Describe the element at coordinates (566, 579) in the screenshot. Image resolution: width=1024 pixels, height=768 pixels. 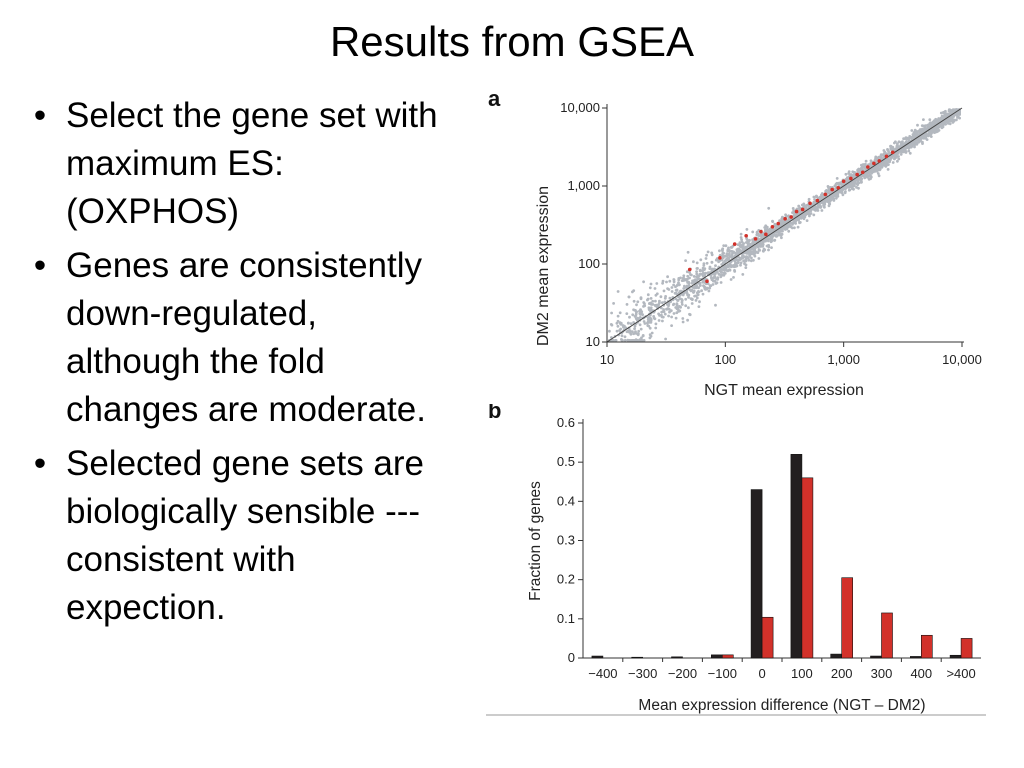
I see `bar-y-tick-label: 0.2` at that location.